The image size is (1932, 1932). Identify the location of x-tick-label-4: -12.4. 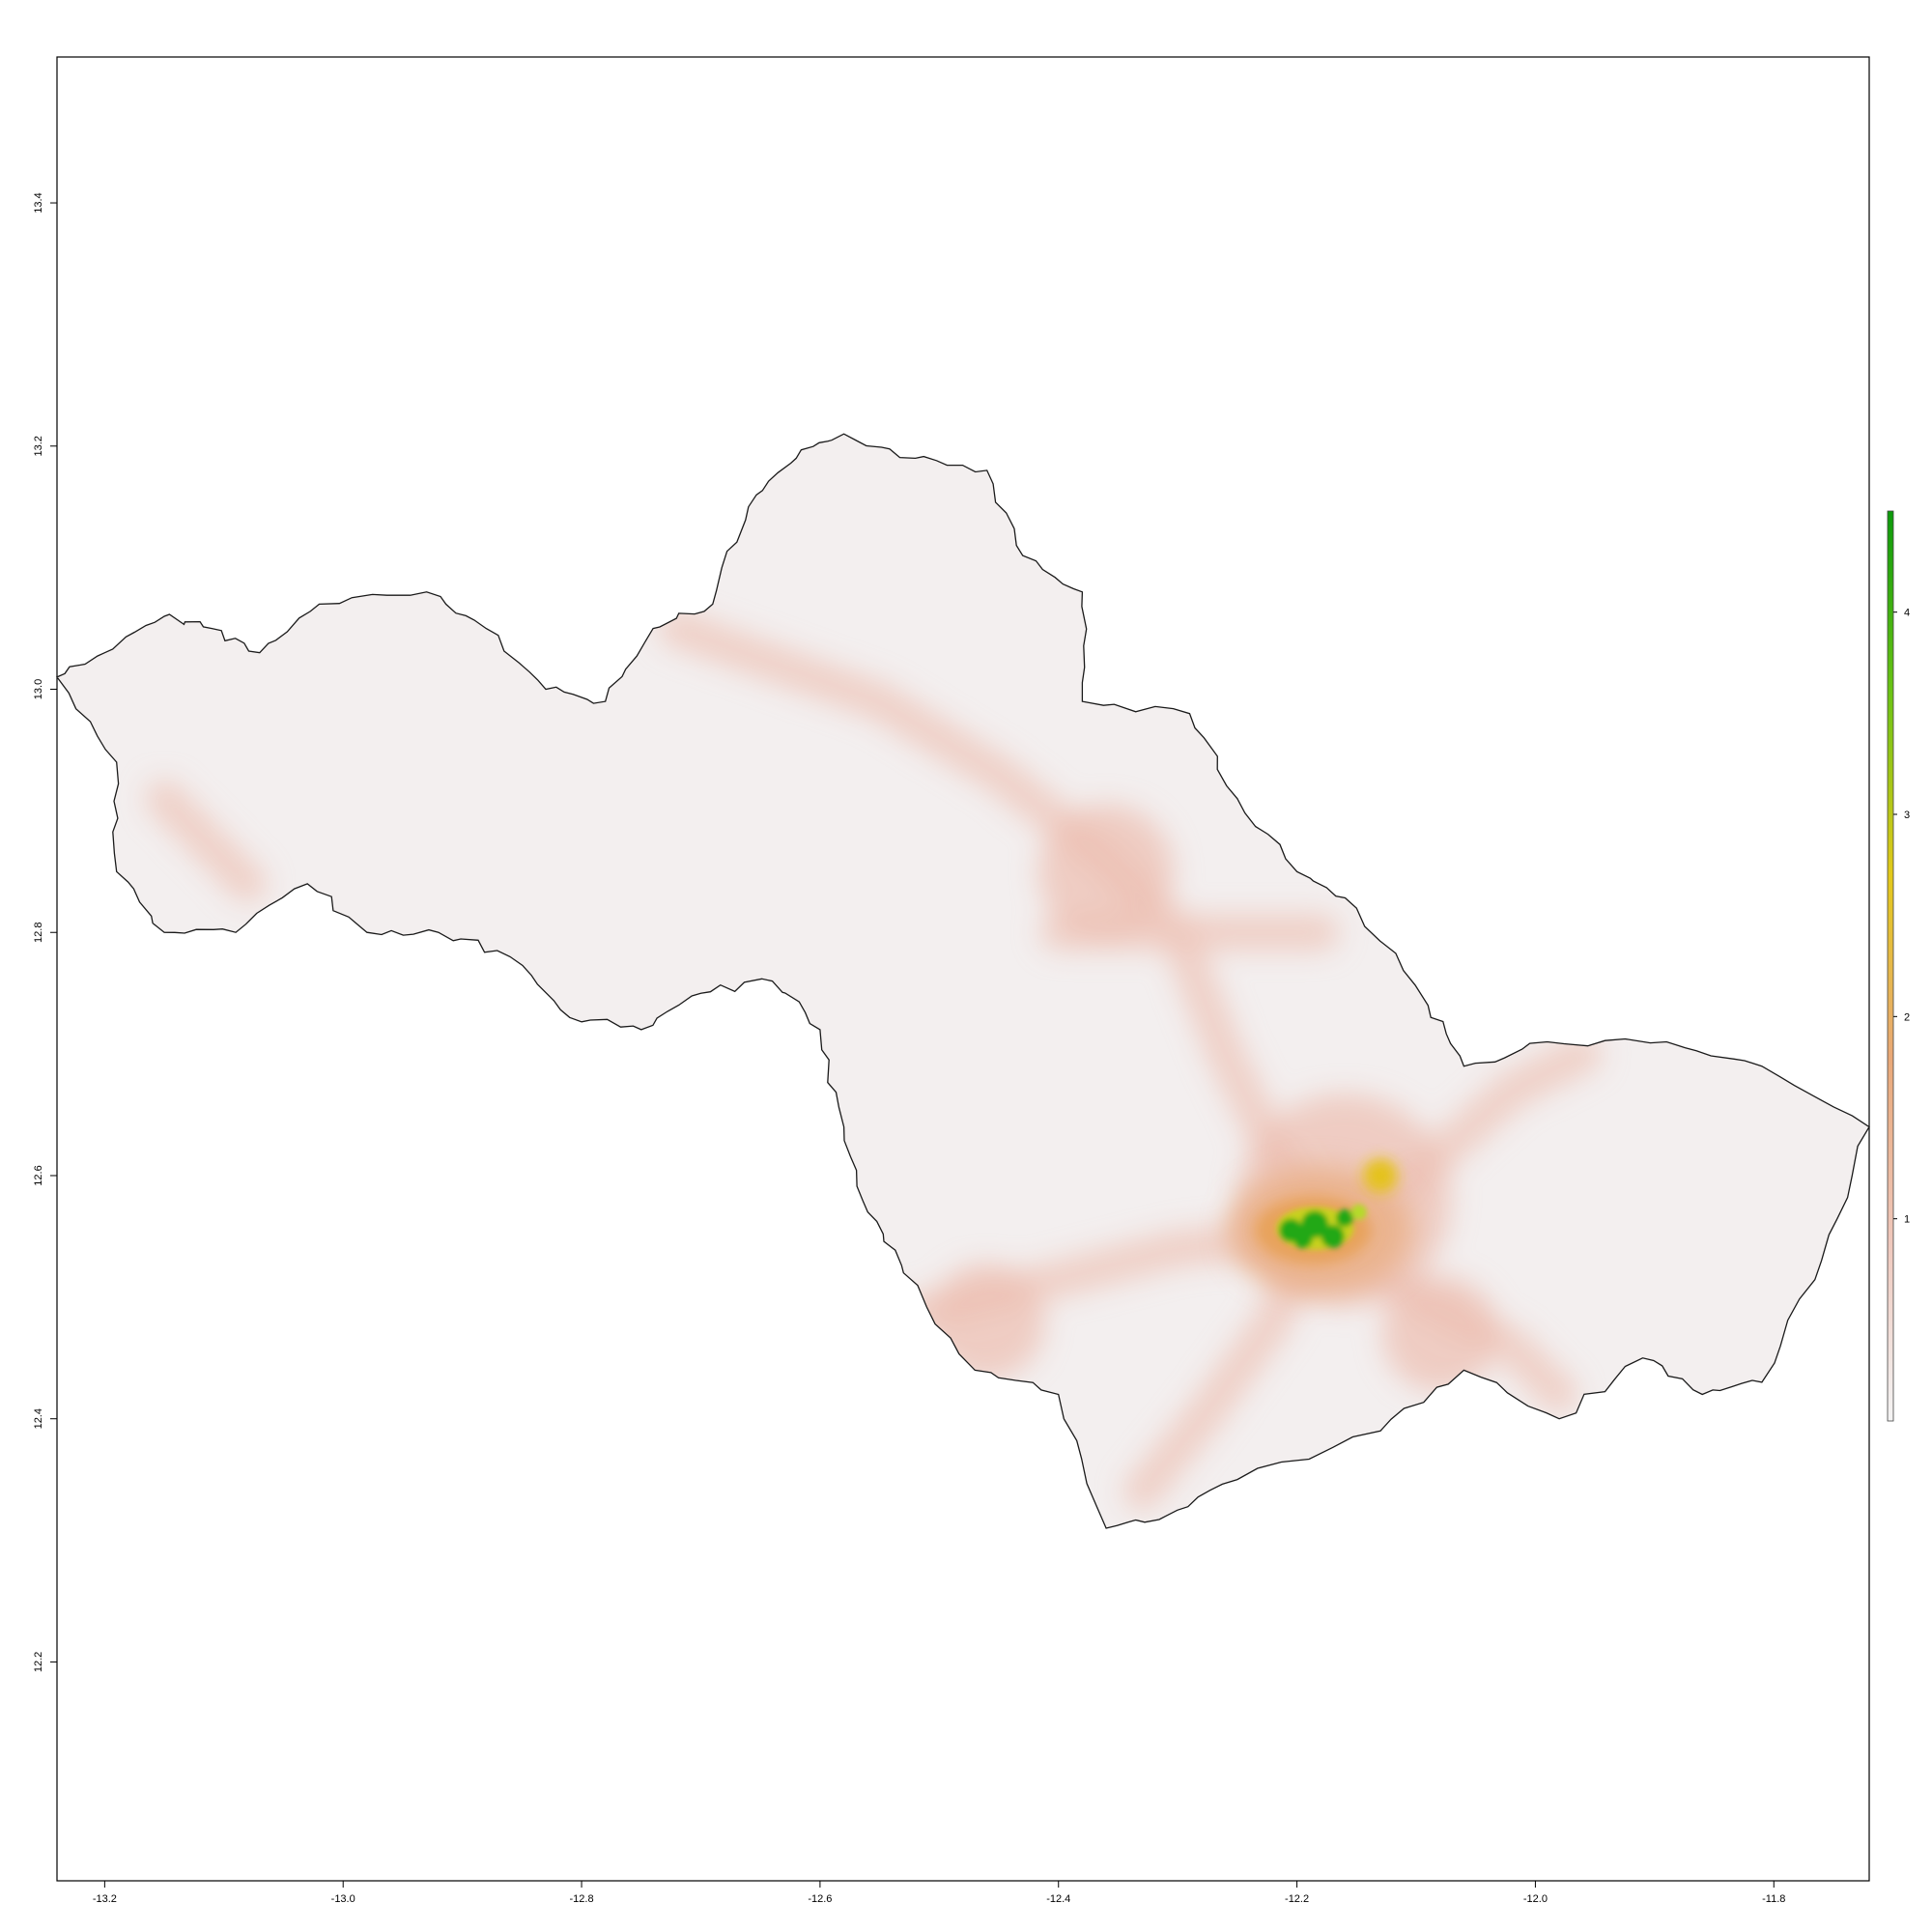
(1058, 1899).